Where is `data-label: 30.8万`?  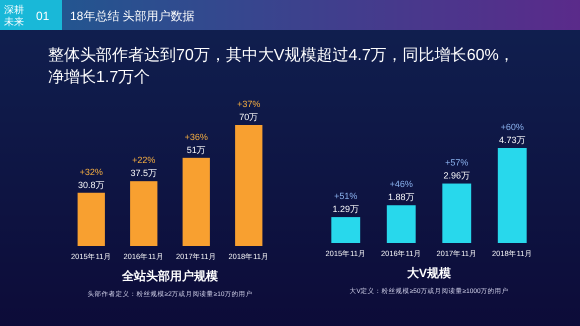 data-label: 30.8万 is located at coordinates (91, 185).